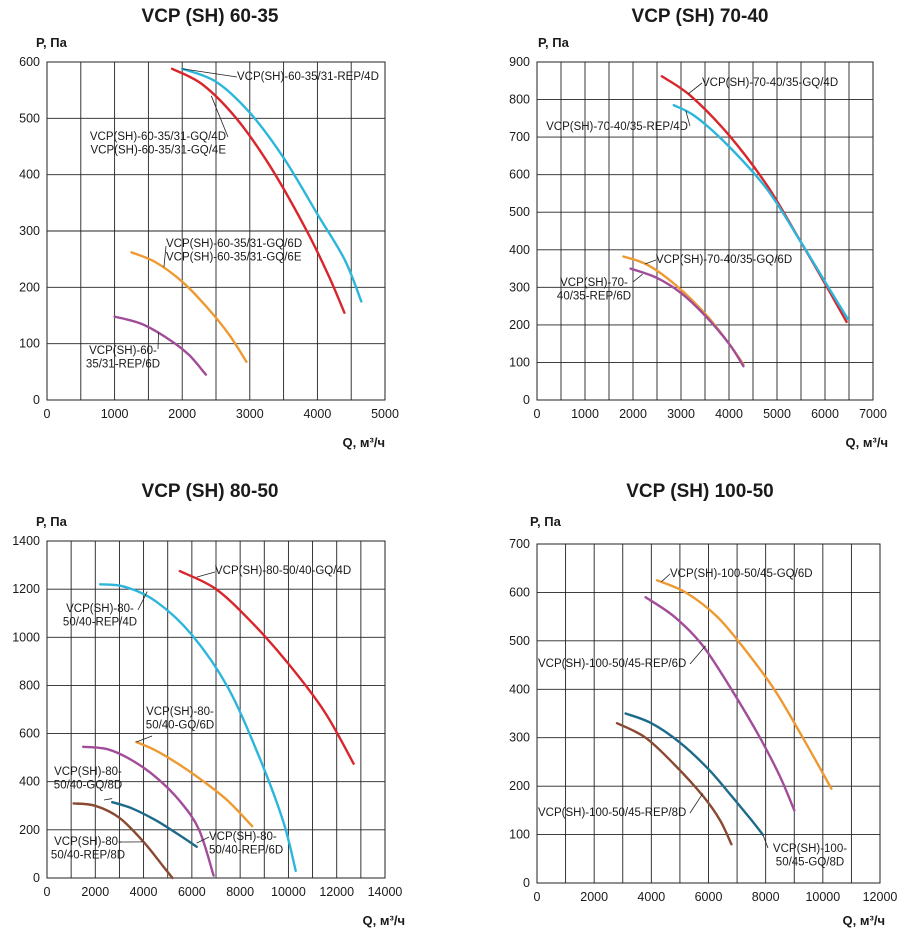 The width and height of the screenshot is (900, 940). I want to click on series-label: VCP(SH)-60-35/31-REP/6D, so click(123, 358).